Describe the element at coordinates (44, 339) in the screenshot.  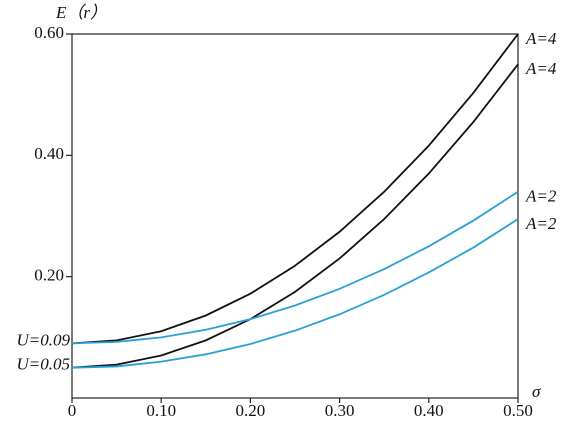
I see `annotation: U=0.09` at that location.